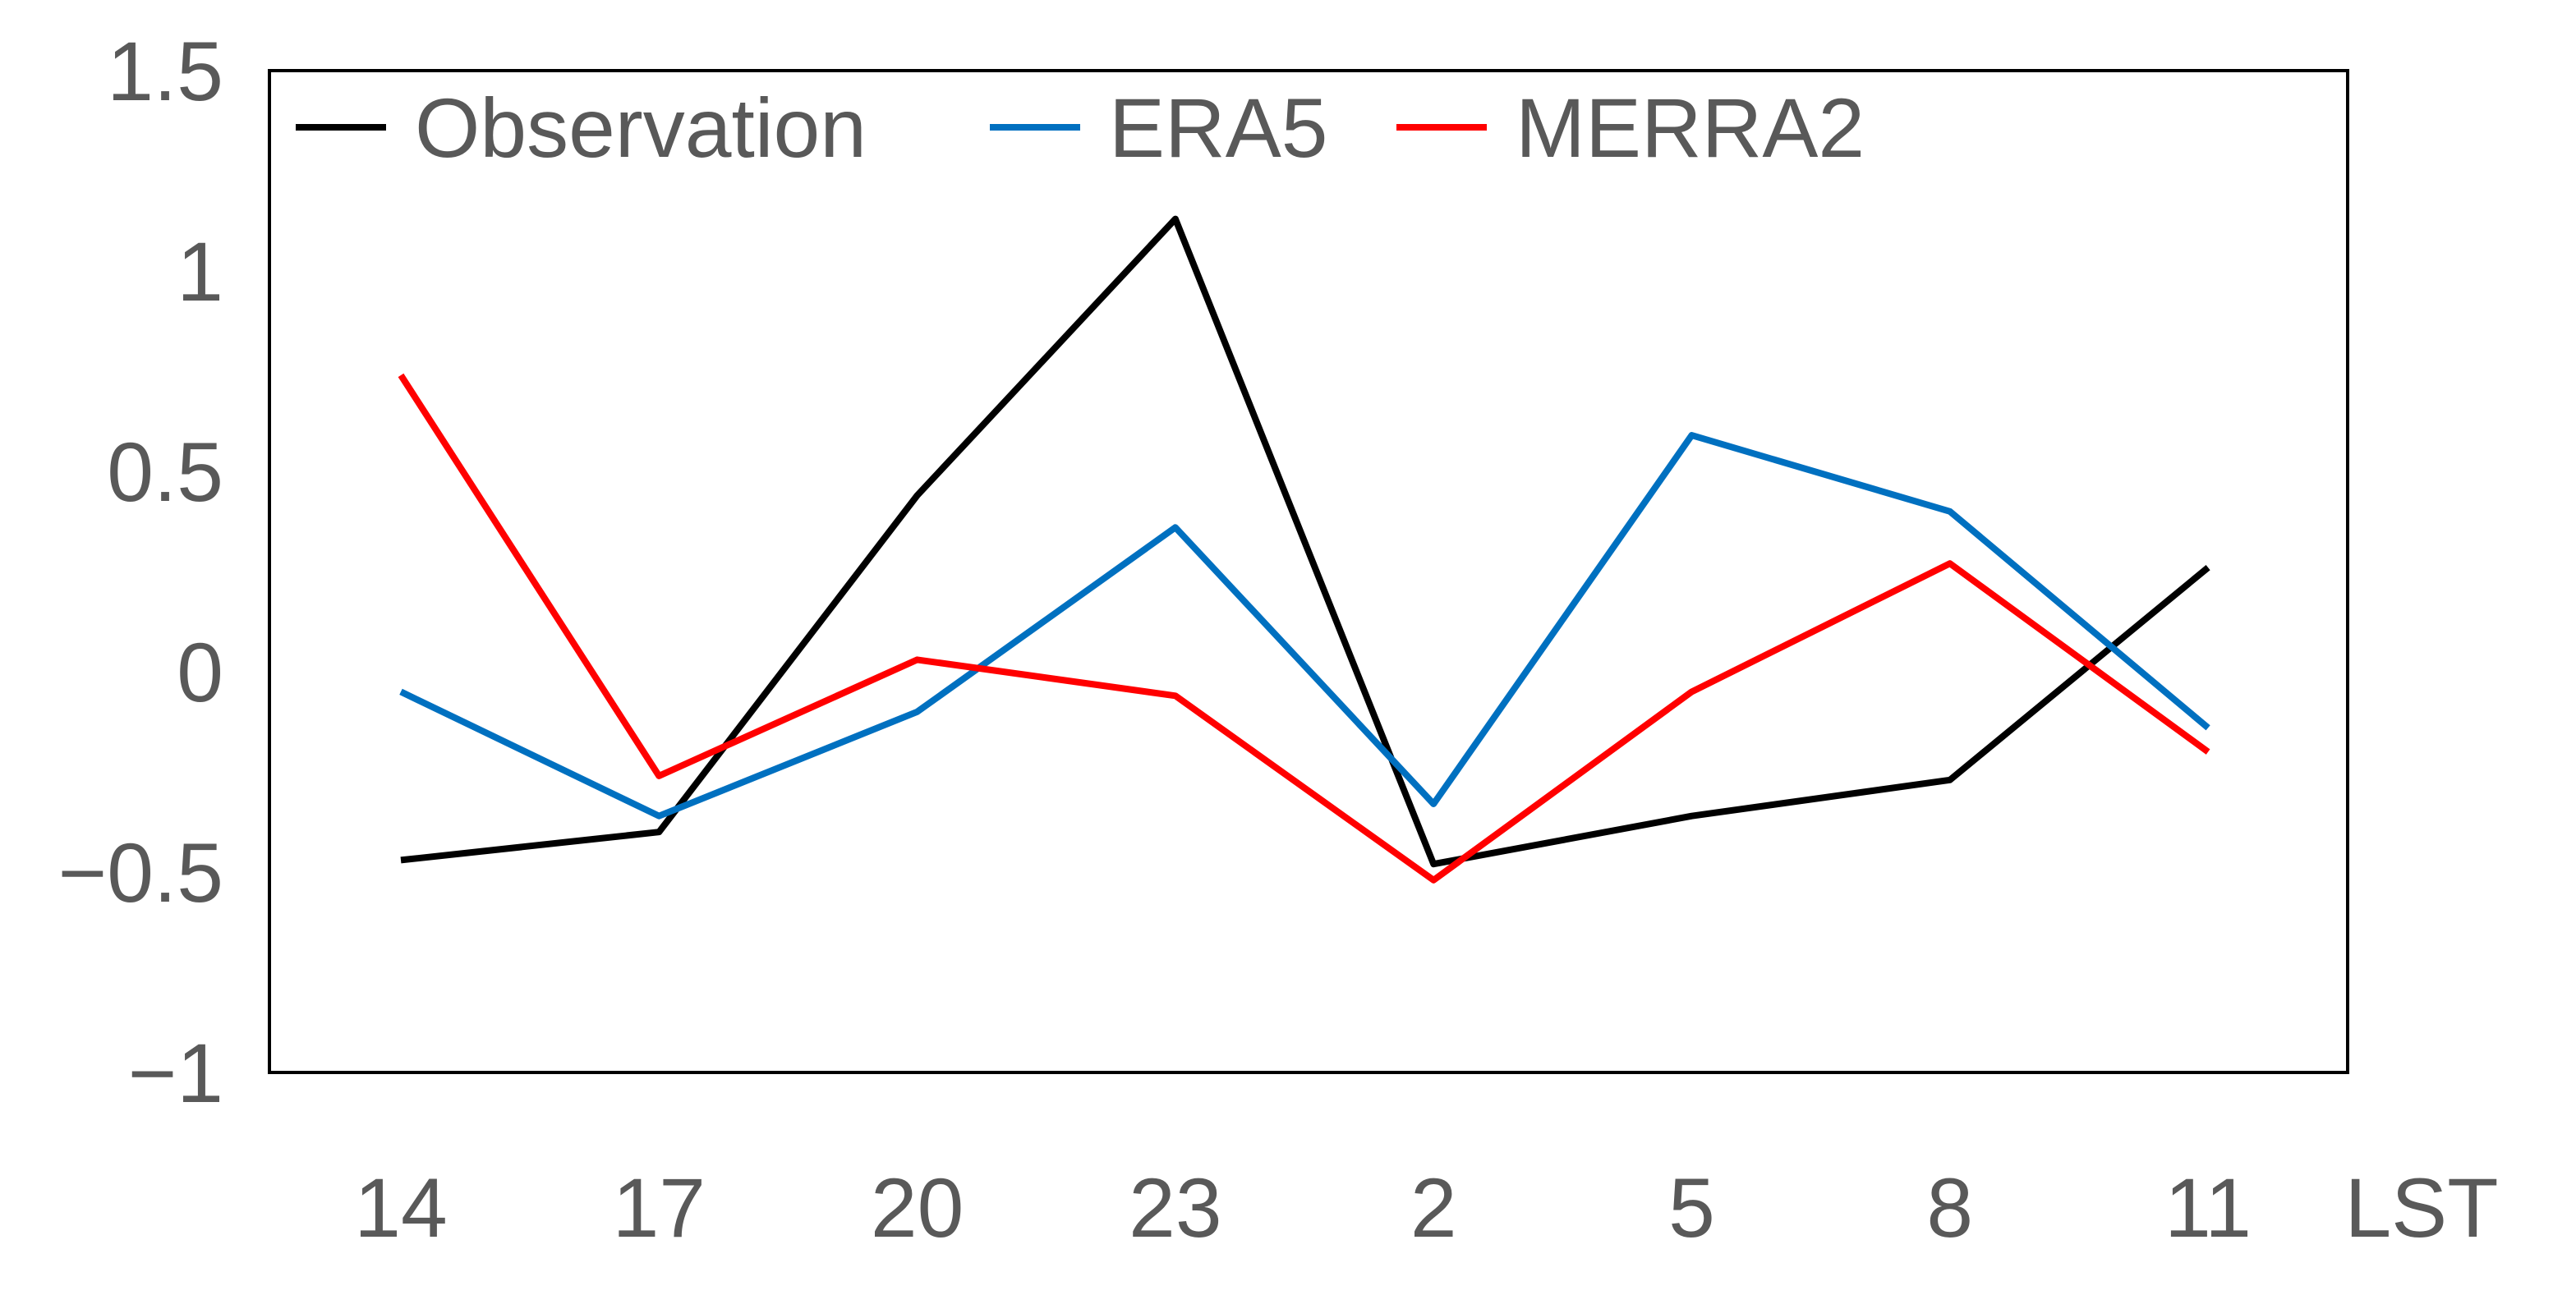 The height and width of the screenshot is (1295, 2576). Describe the element at coordinates (1303, 1208) in the screenshot. I see `x-axis-ticks: 14 17 20 23 2 5 8 11` at that location.